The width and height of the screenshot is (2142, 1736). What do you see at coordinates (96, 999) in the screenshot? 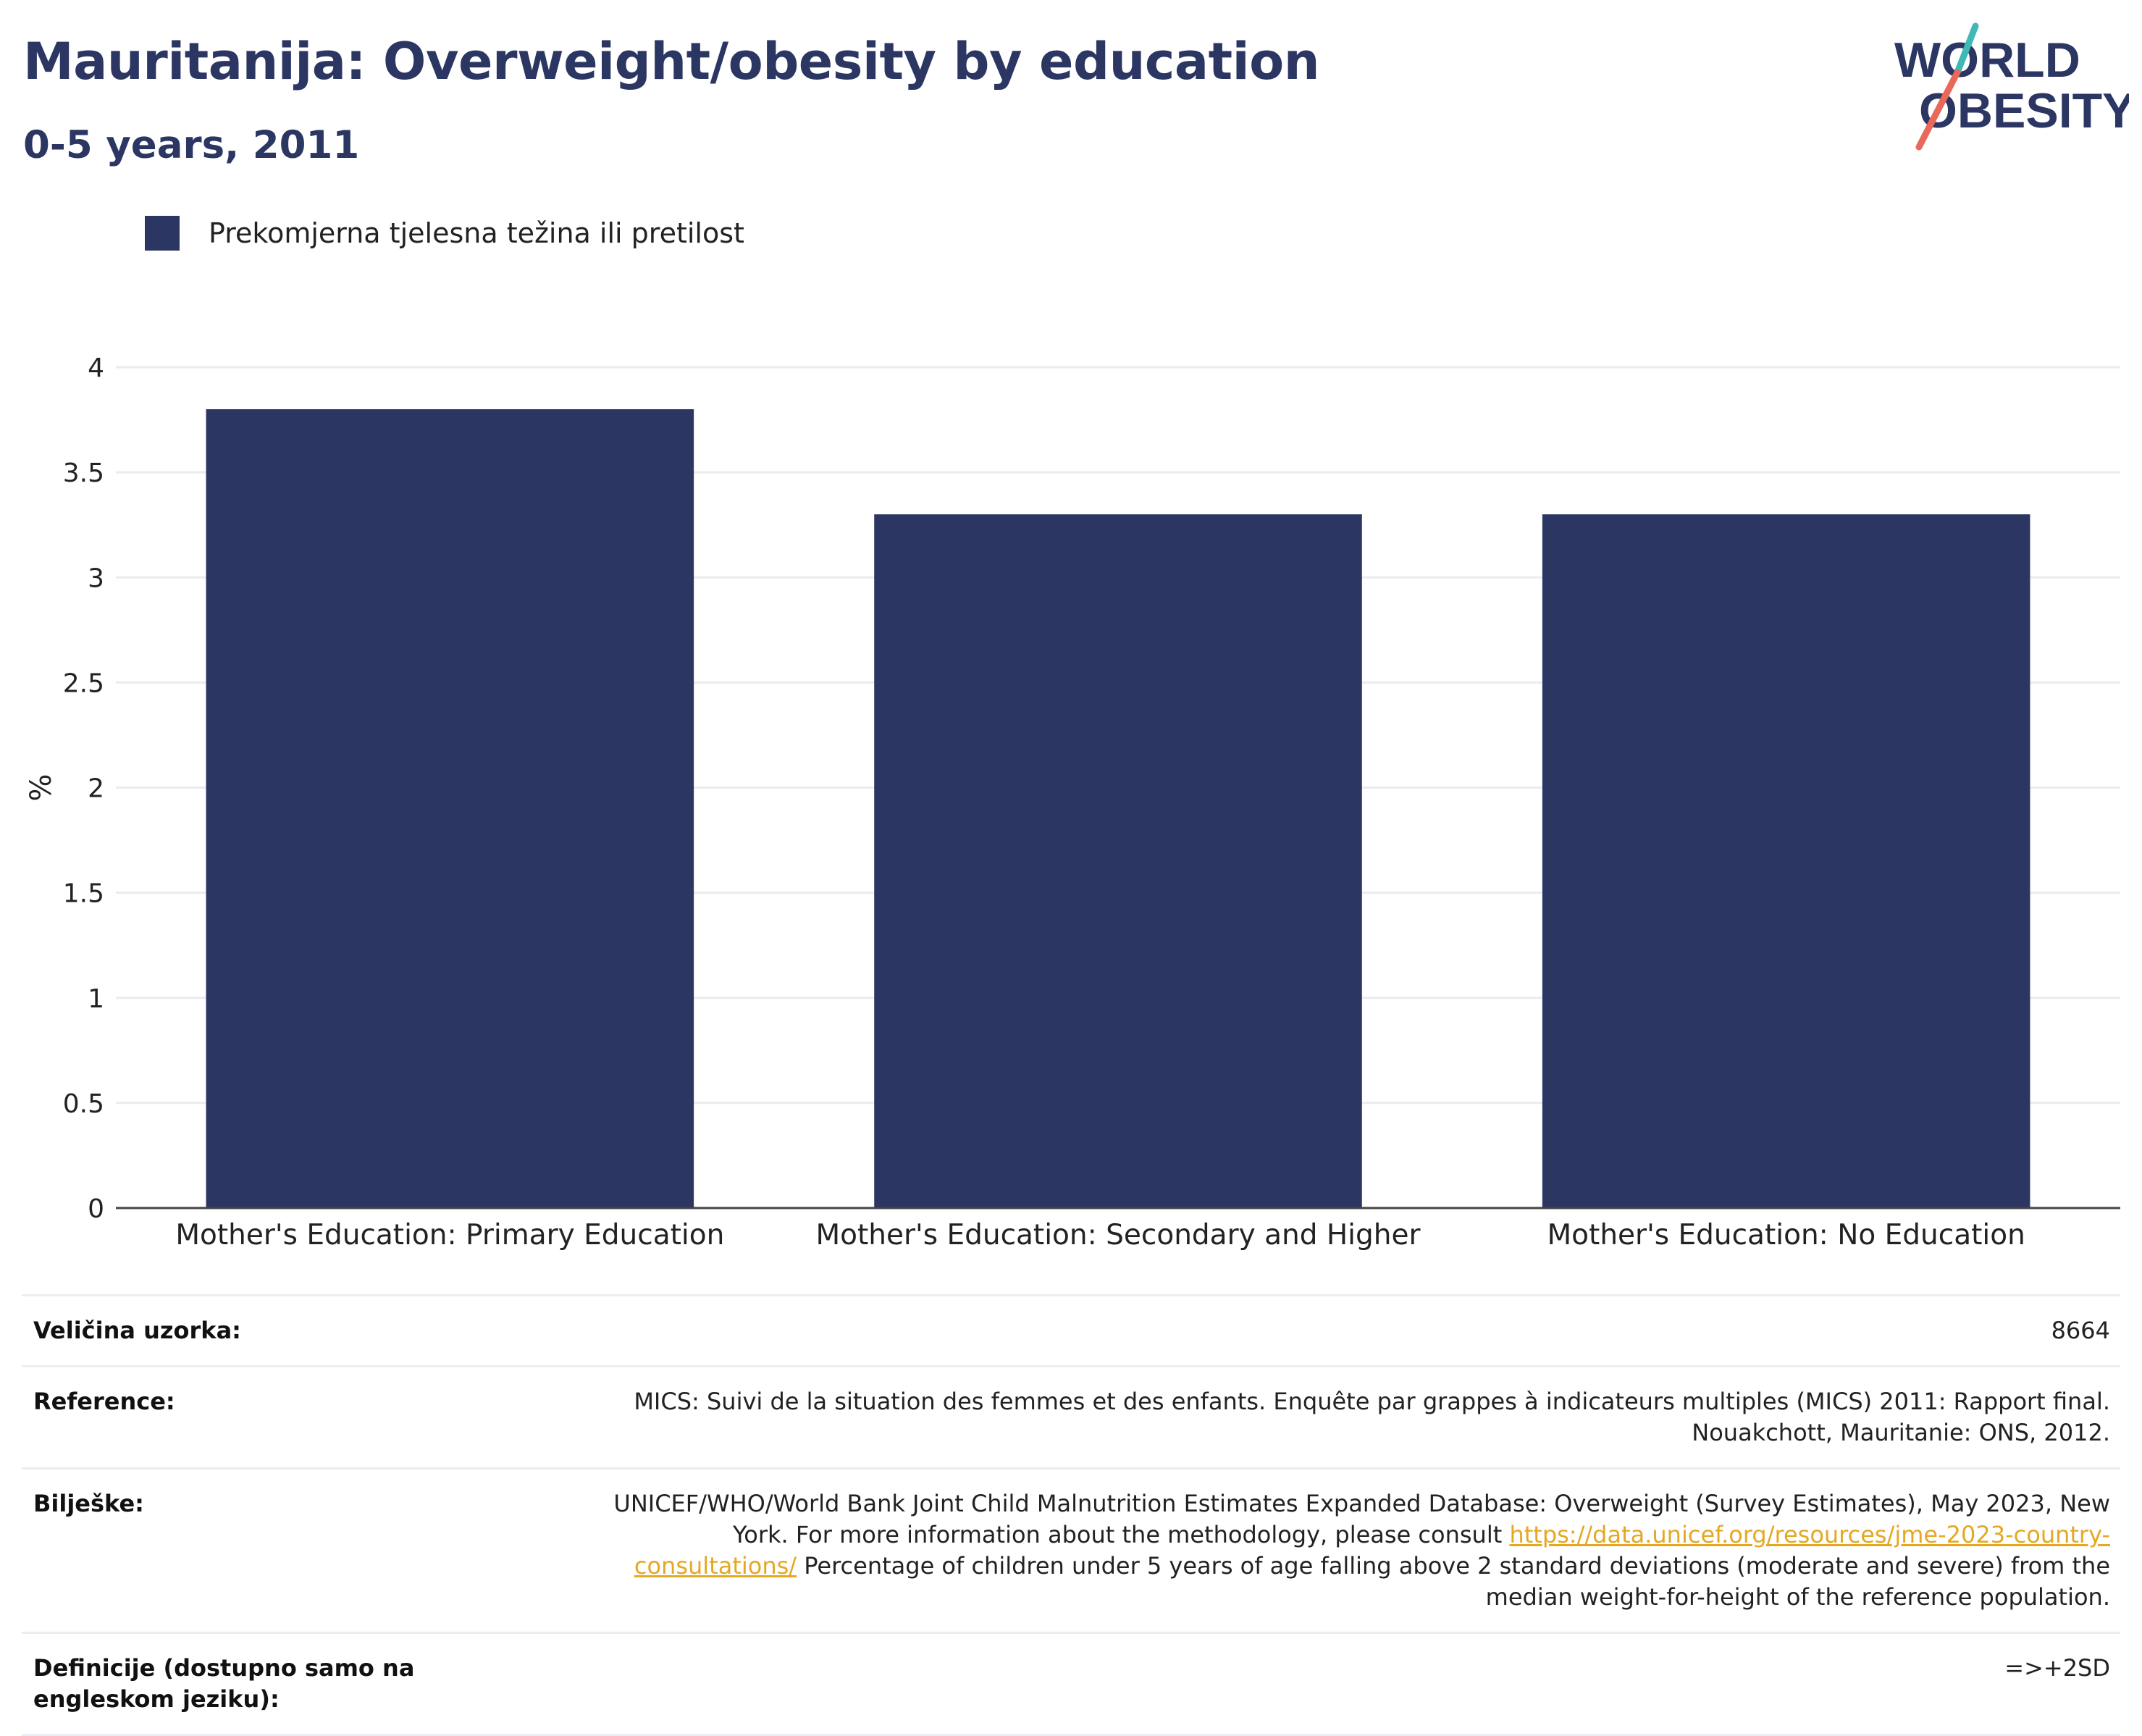
I see `y-tick-label: 1` at bounding box center [96, 999].